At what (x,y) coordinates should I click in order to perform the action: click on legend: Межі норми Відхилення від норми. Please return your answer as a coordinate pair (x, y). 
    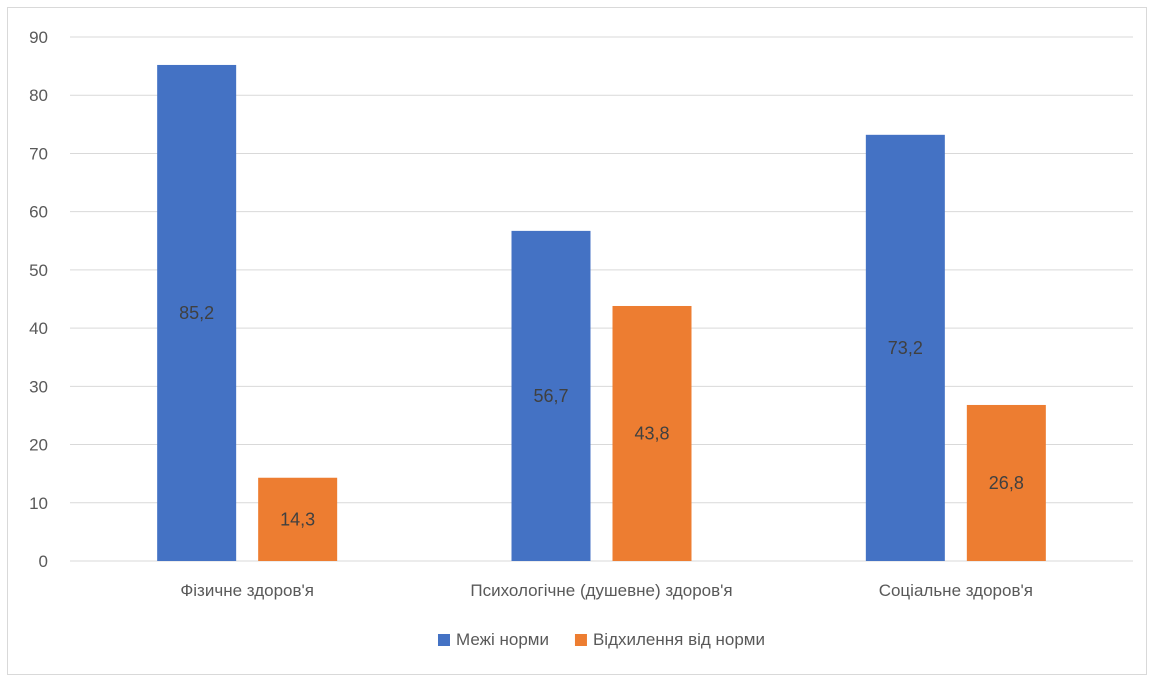
    Looking at the image, I should click on (601, 639).